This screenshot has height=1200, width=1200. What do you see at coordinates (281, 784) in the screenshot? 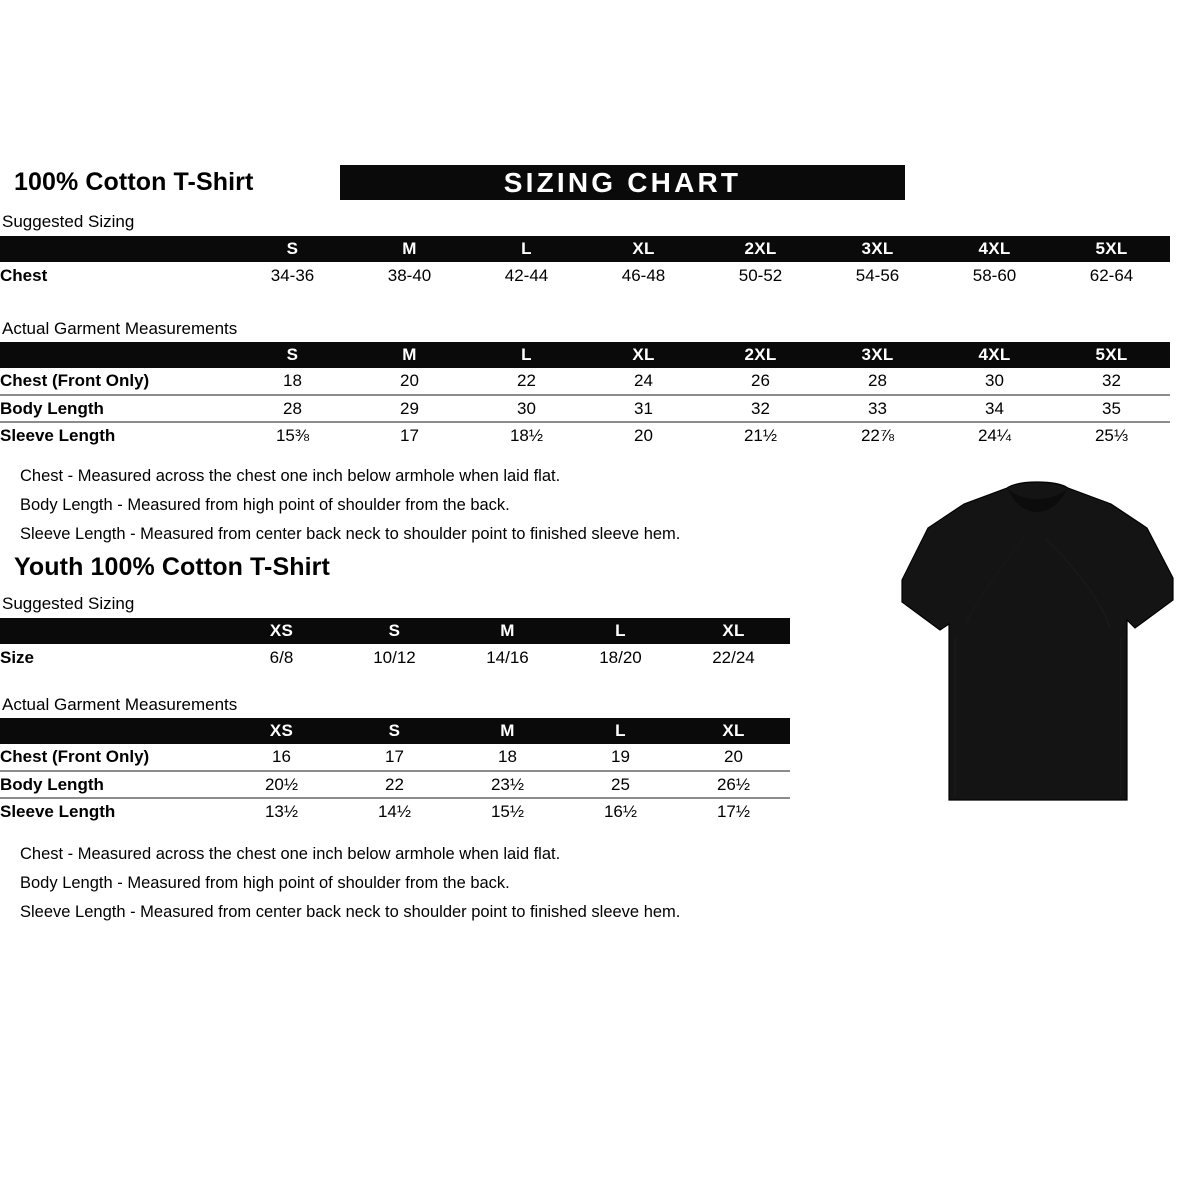
I see `cell-value: 20½` at bounding box center [281, 784].